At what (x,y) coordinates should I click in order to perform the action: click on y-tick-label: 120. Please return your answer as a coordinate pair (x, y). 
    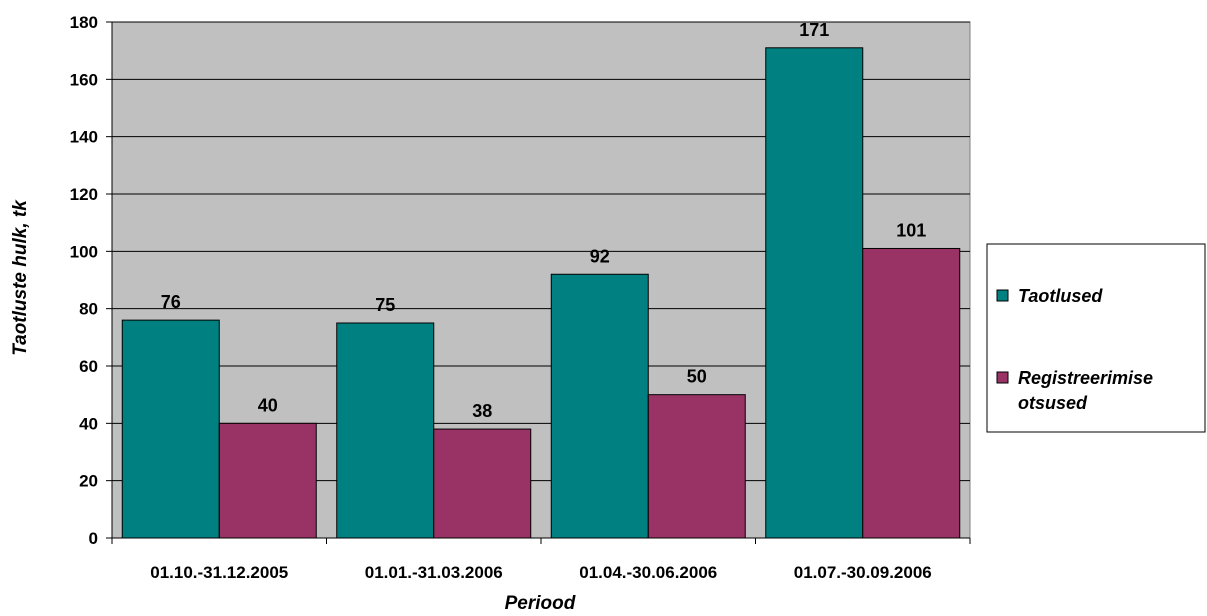
    Looking at the image, I should click on (84, 194).